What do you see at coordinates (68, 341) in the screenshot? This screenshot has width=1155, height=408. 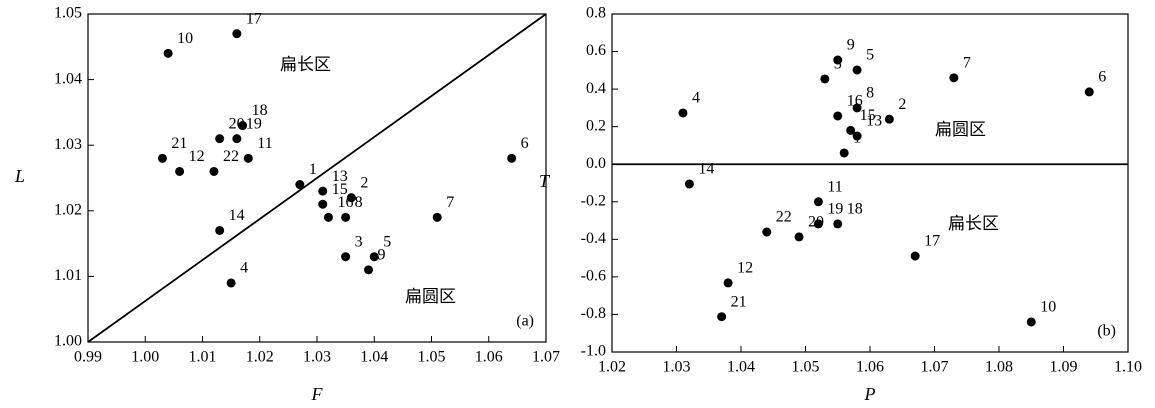 I see `y-tick-label: 1.00` at bounding box center [68, 341].